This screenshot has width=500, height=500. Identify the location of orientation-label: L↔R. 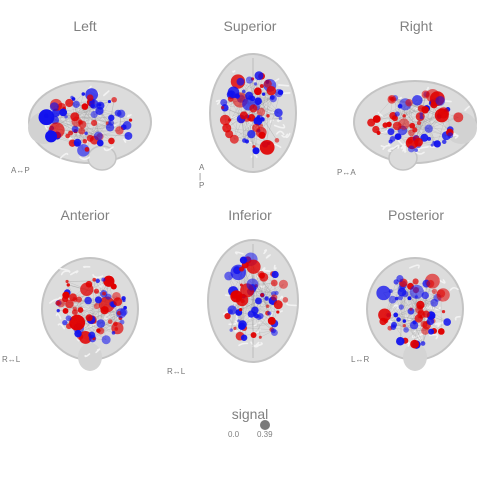
(360, 359).